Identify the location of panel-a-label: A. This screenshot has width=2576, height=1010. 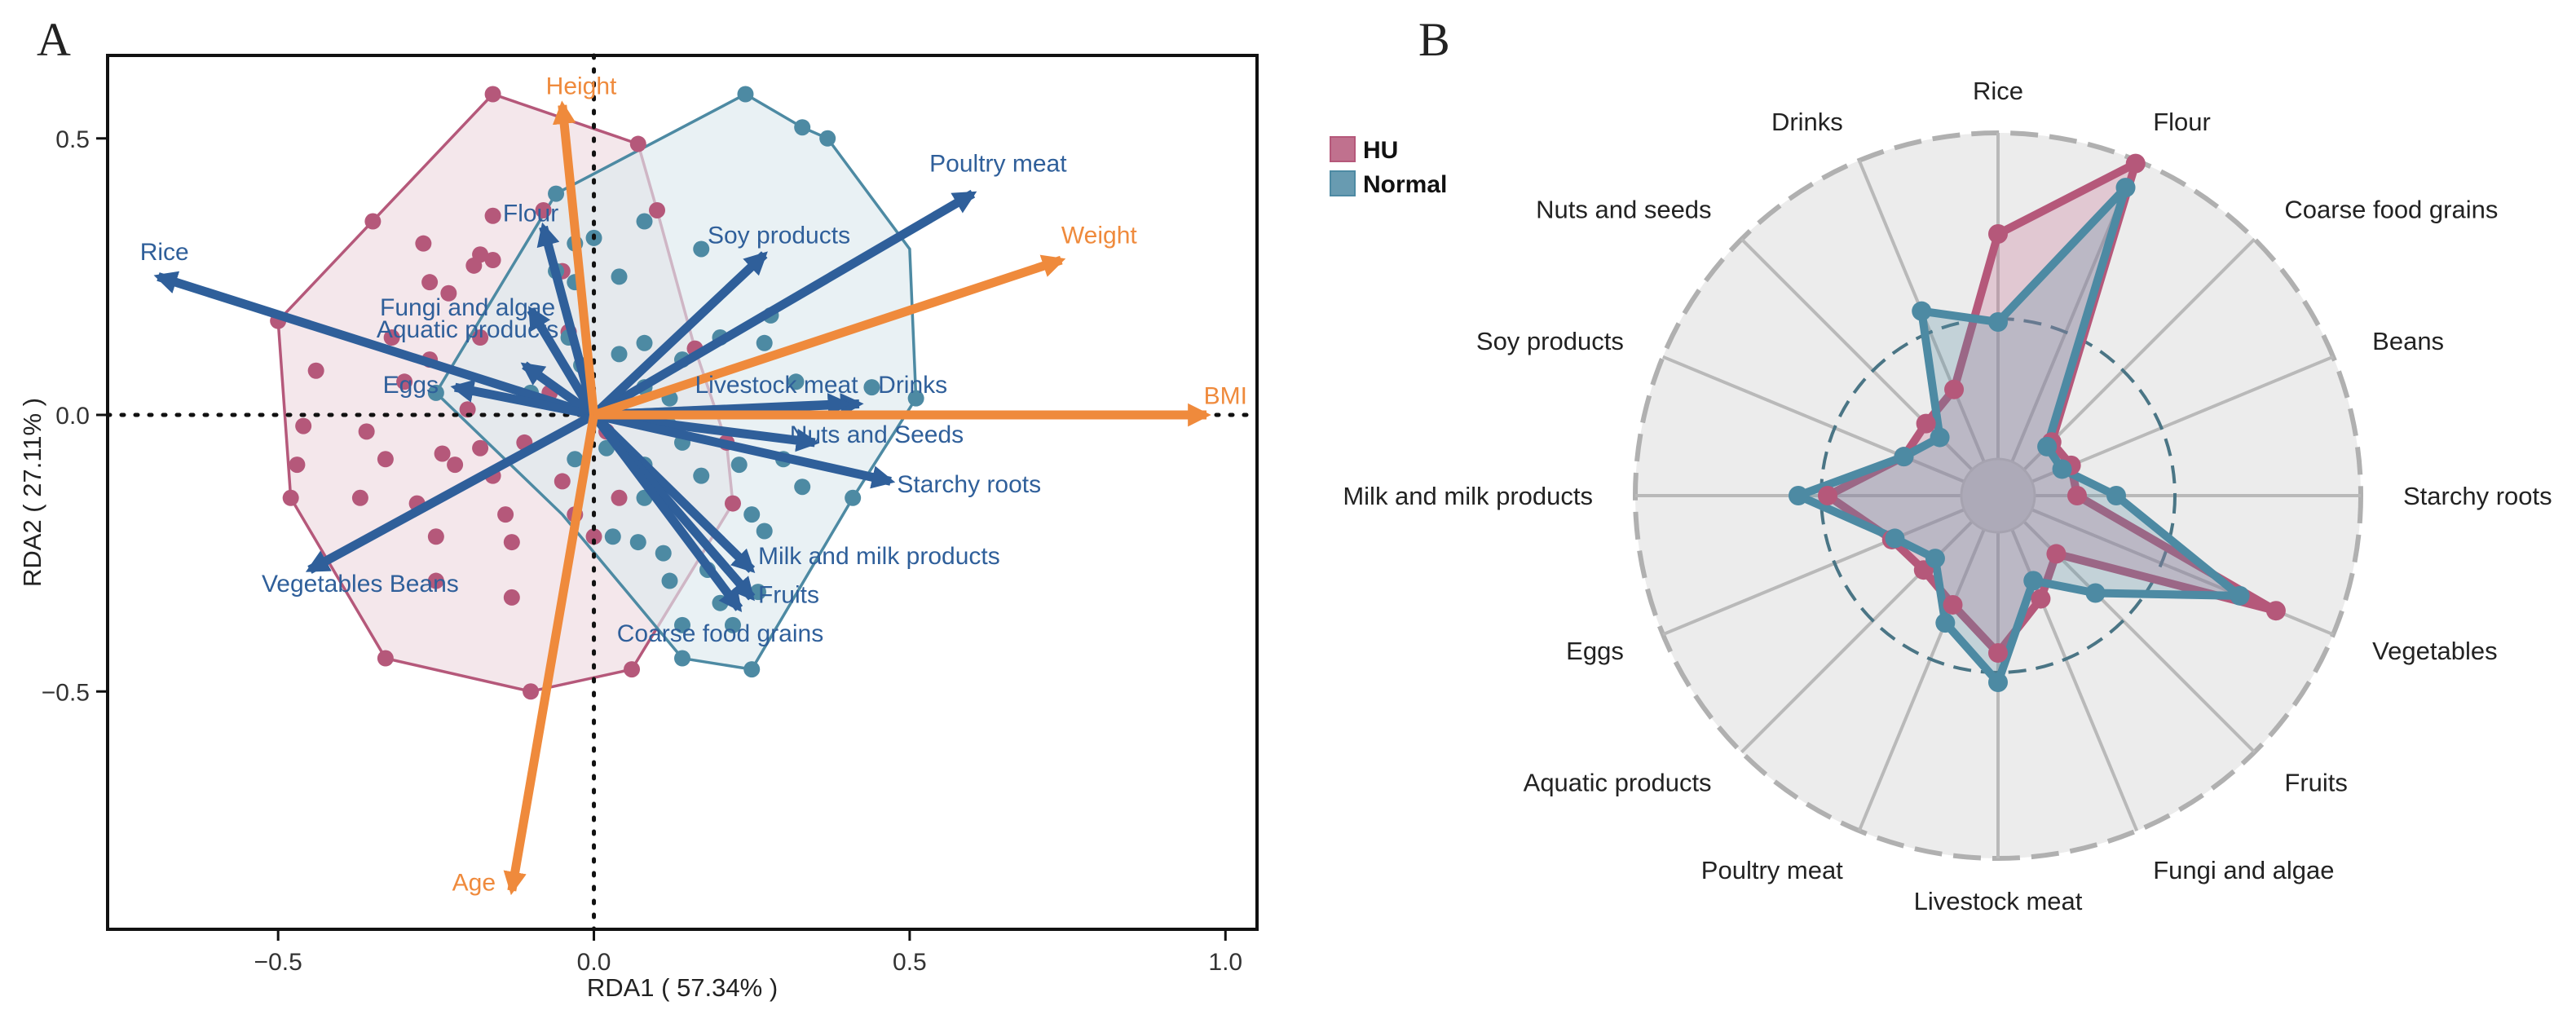
(54, 39).